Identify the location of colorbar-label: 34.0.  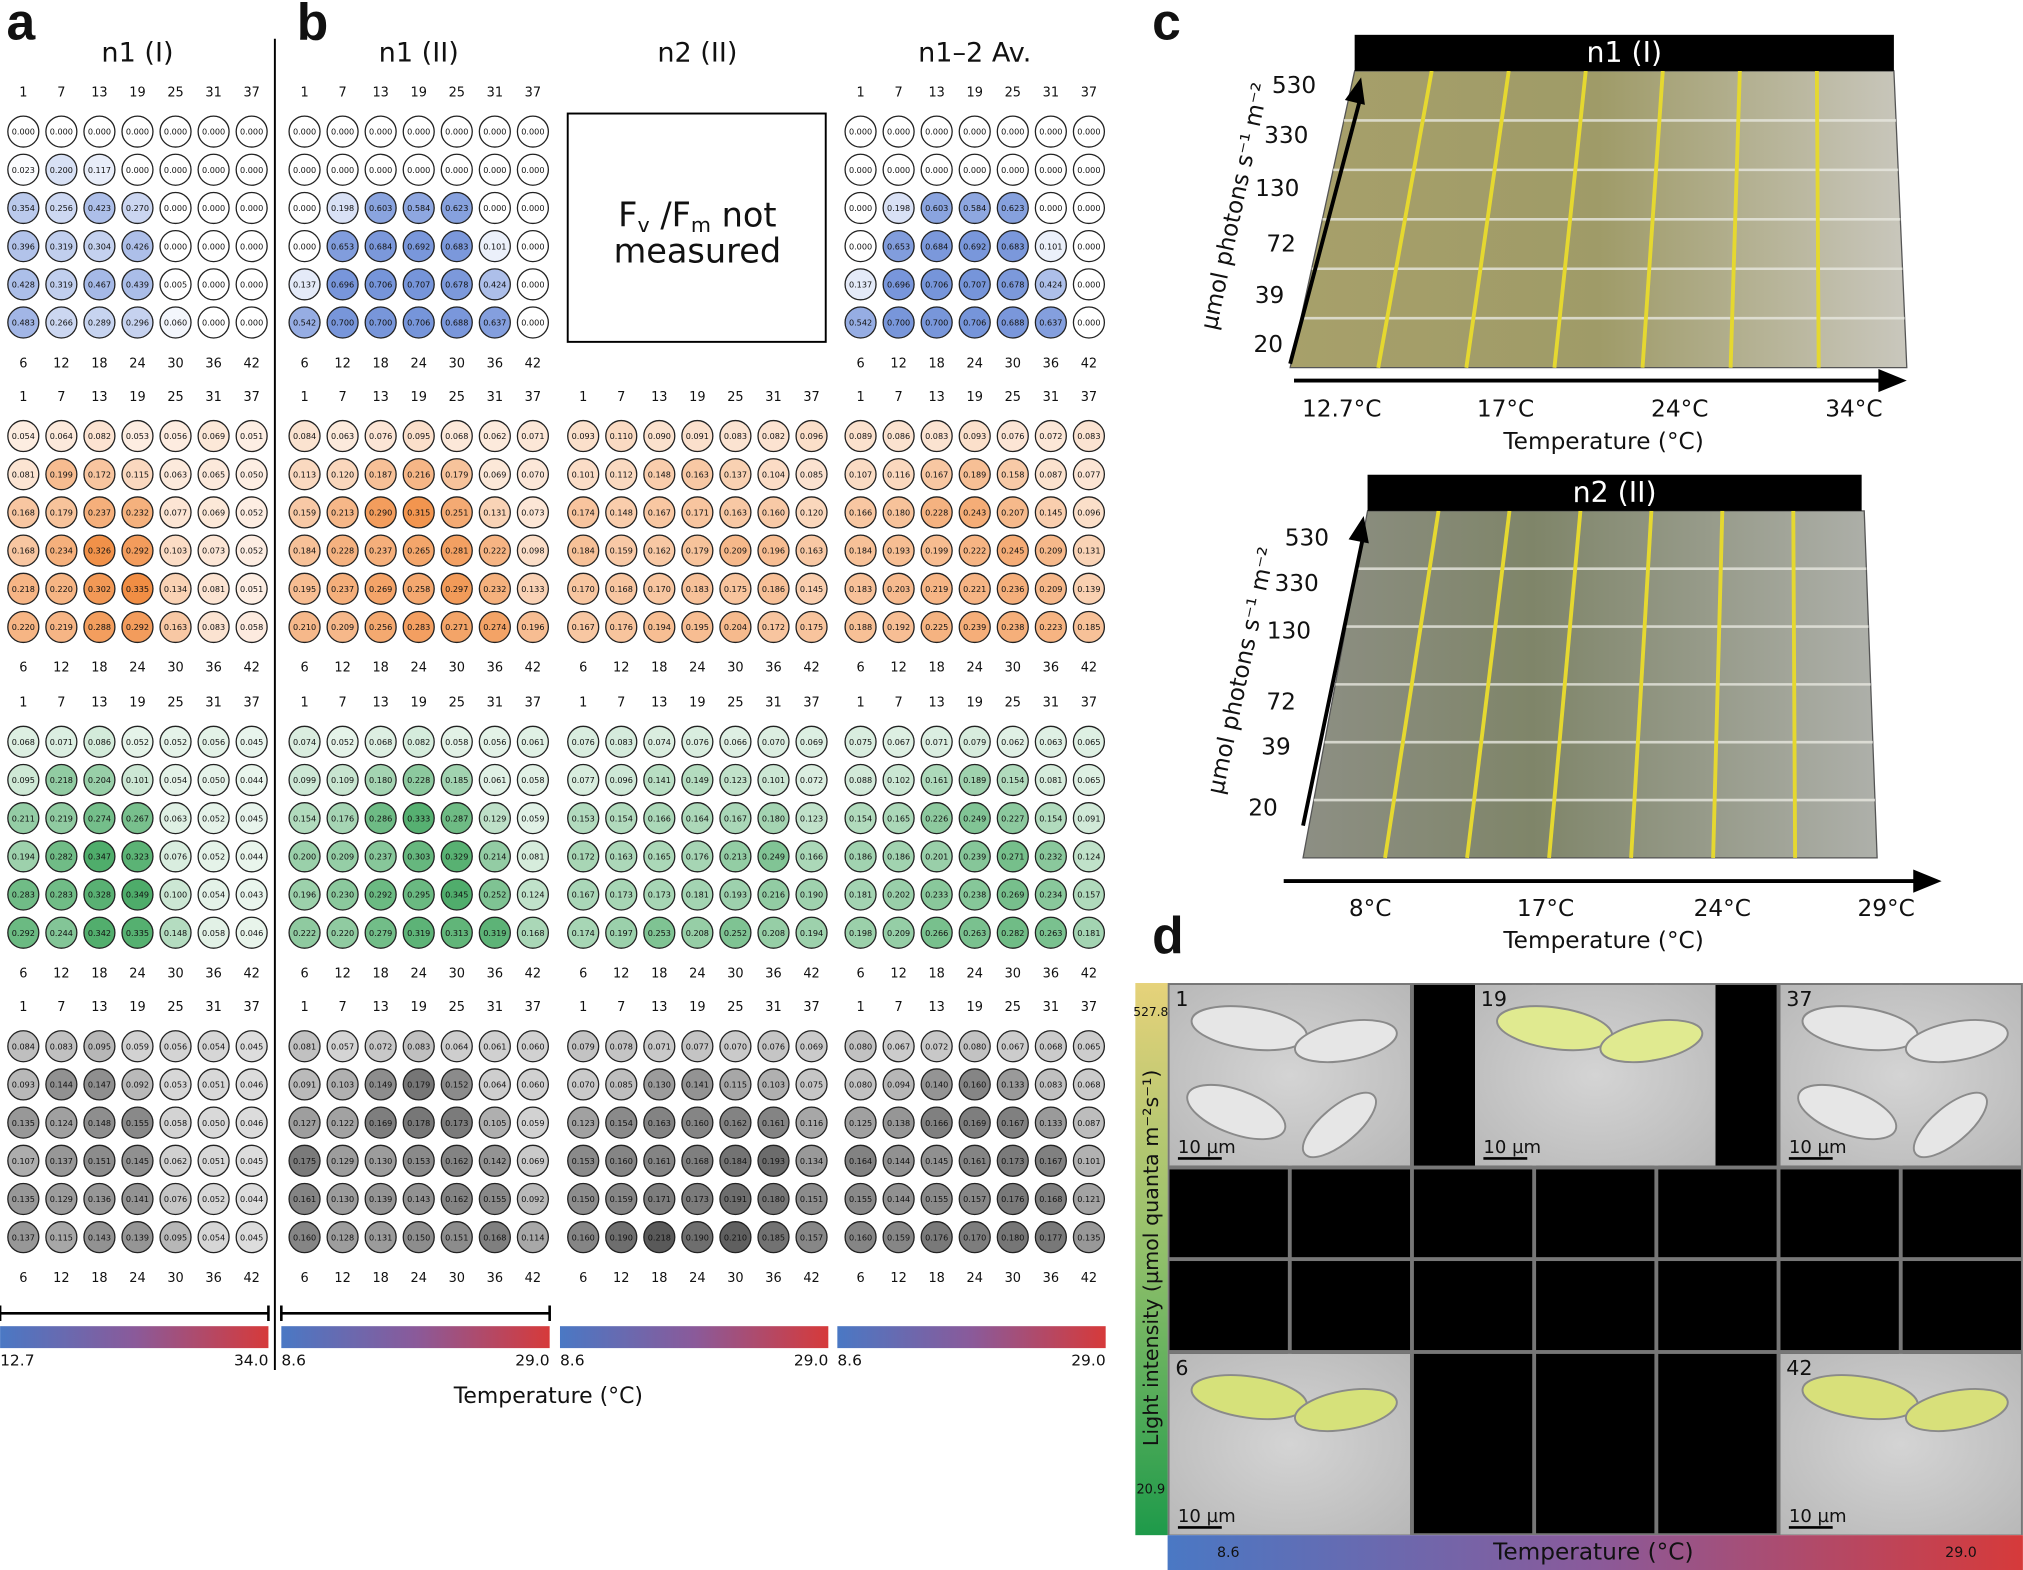
(251, 1361).